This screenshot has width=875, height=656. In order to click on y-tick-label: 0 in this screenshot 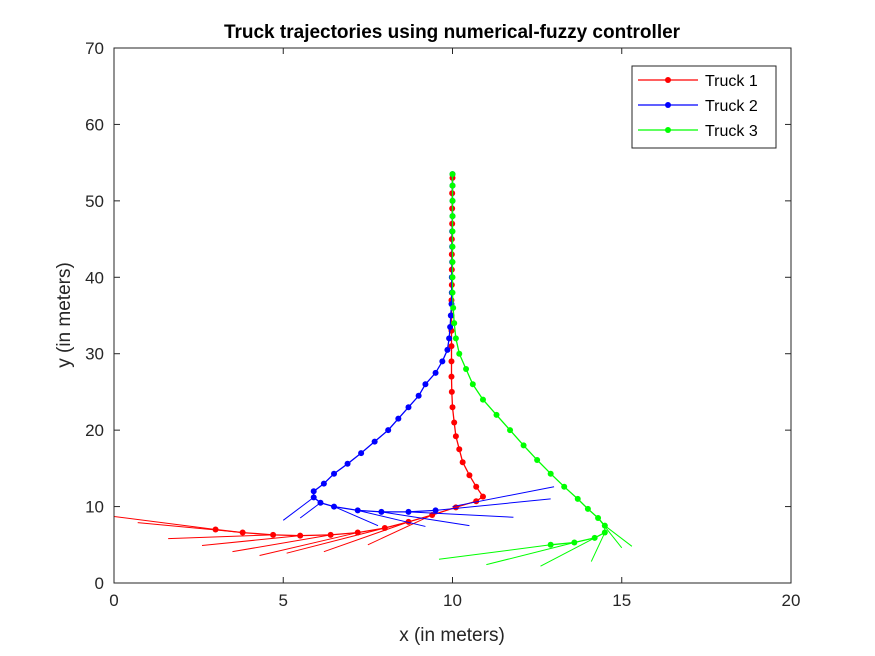, I will do `click(99, 583)`.